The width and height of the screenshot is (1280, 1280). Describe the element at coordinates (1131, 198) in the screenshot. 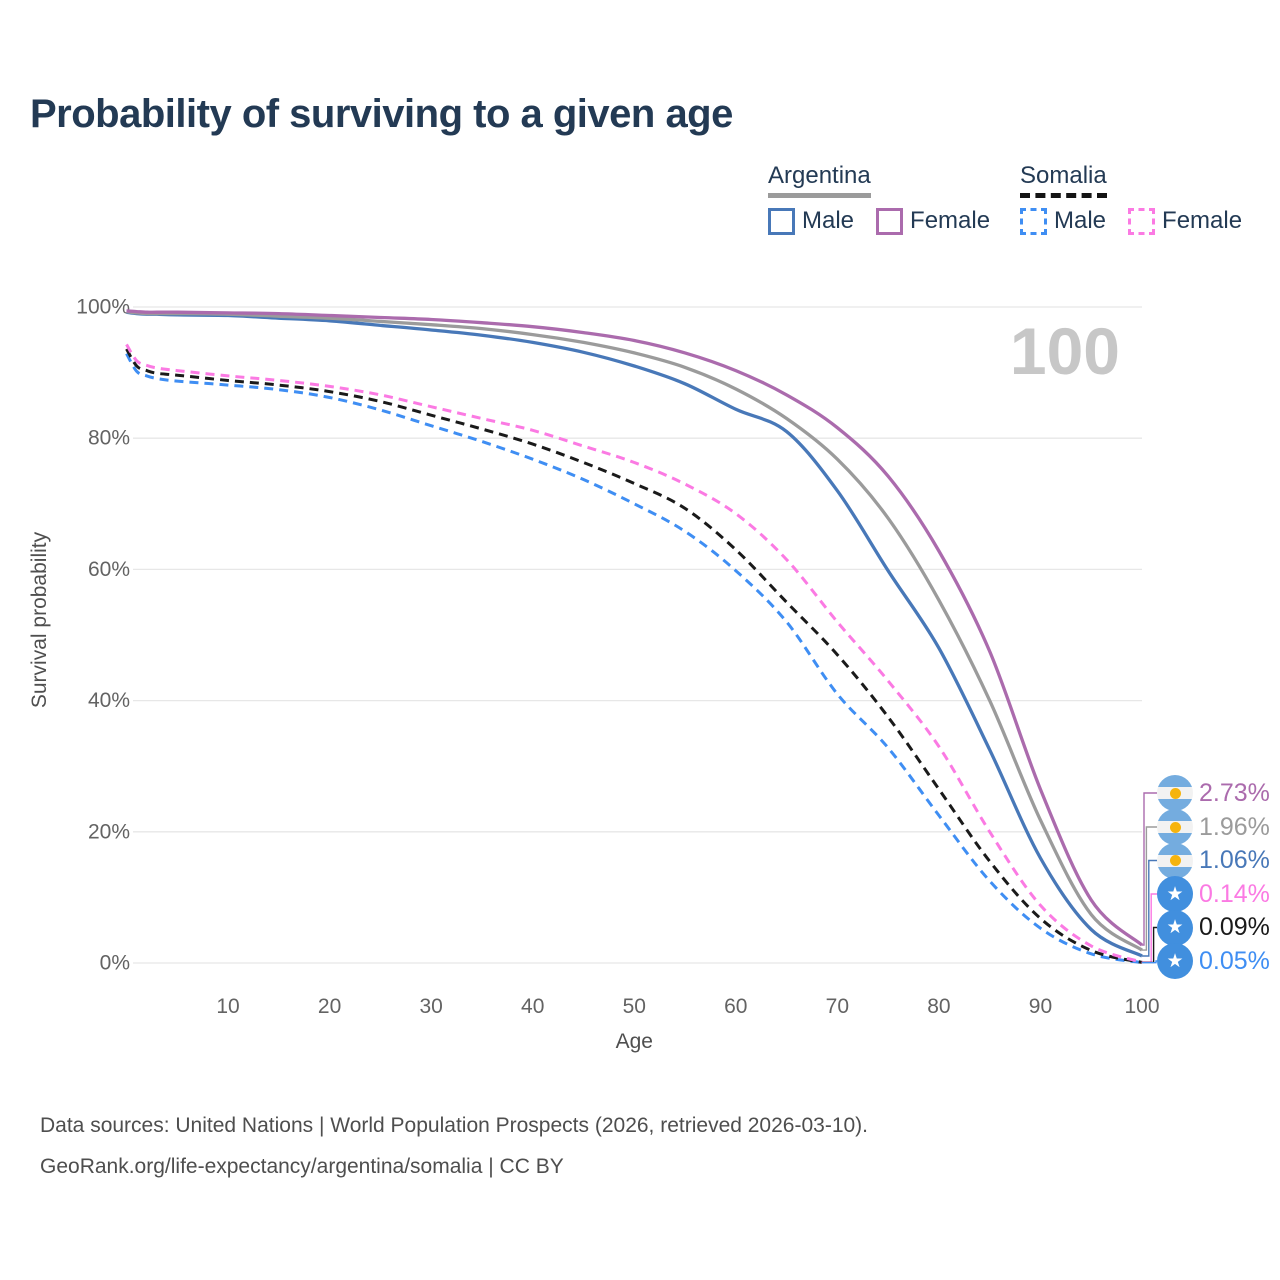

I see `legend-group-somalia: Somalia Male Female` at that location.